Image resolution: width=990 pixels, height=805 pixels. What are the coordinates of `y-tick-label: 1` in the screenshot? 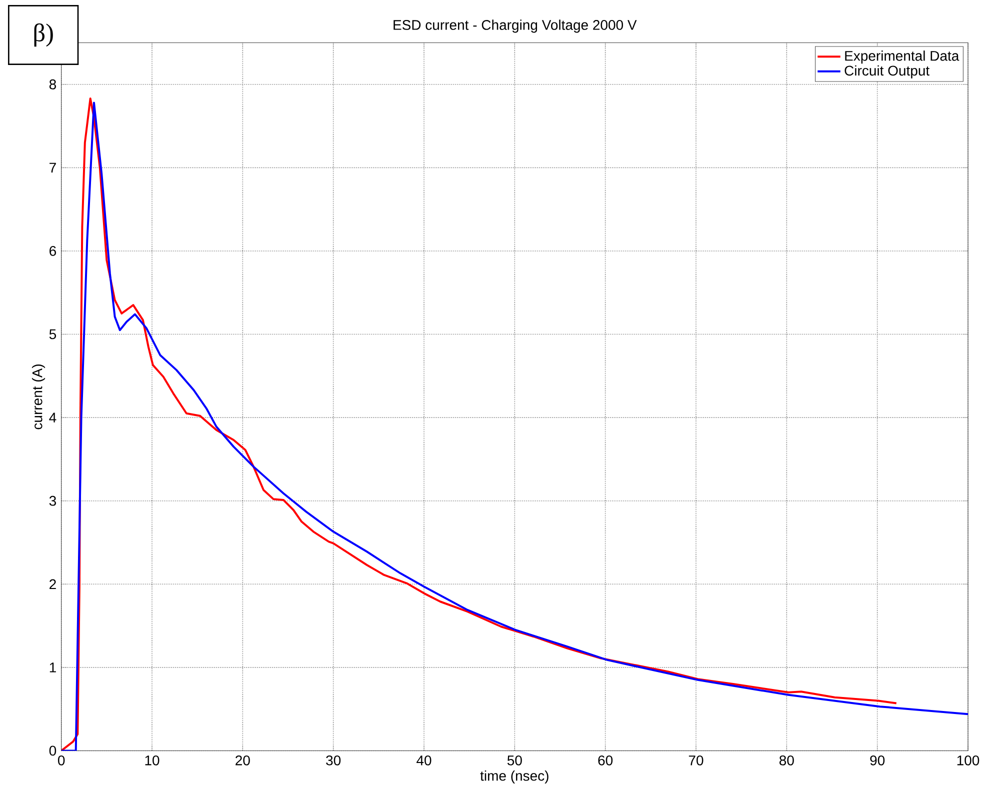 It's located at (53, 667).